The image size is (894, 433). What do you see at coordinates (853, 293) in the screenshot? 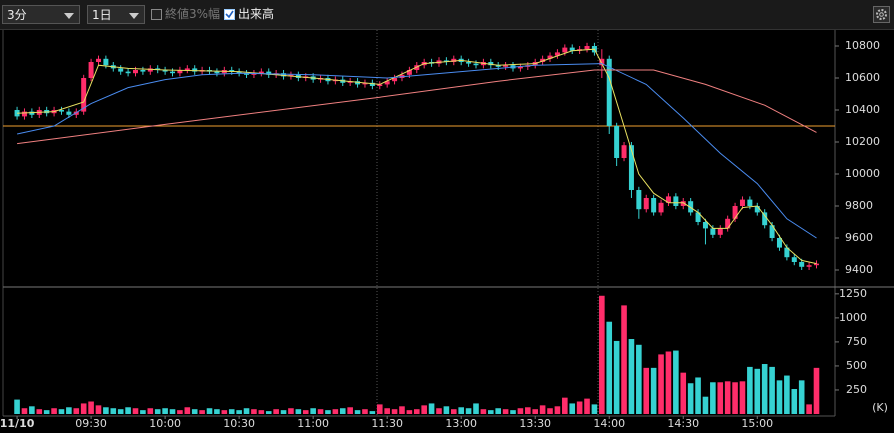
I see `volume-tick-label: 1250` at bounding box center [853, 293].